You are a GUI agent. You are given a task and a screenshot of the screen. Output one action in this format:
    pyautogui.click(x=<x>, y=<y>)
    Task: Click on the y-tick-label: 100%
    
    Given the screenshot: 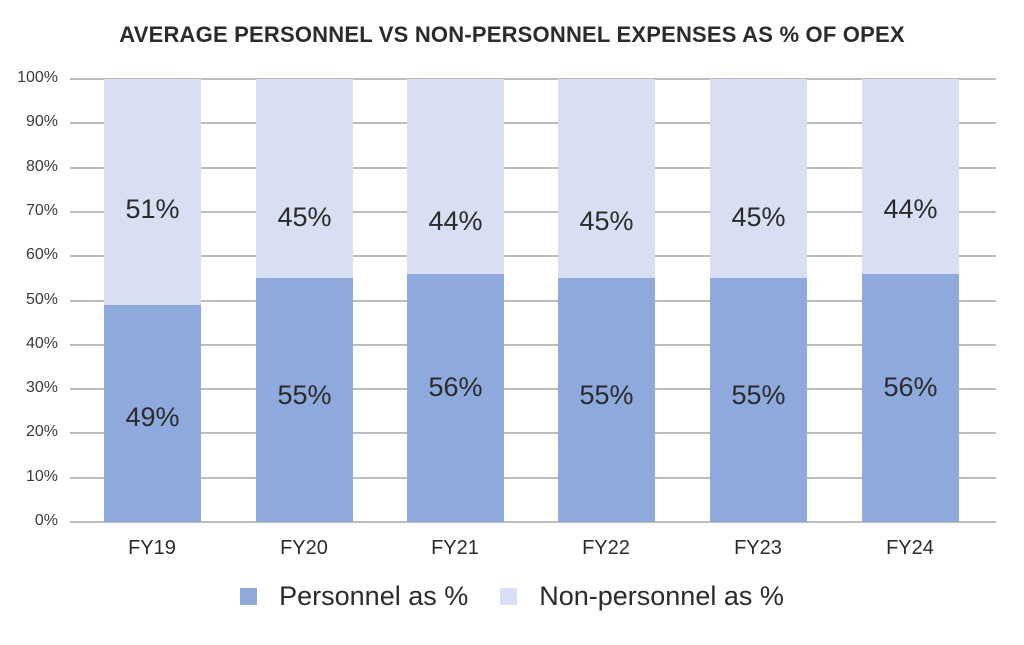 What is the action you would take?
    pyautogui.click(x=37, y=77)
    